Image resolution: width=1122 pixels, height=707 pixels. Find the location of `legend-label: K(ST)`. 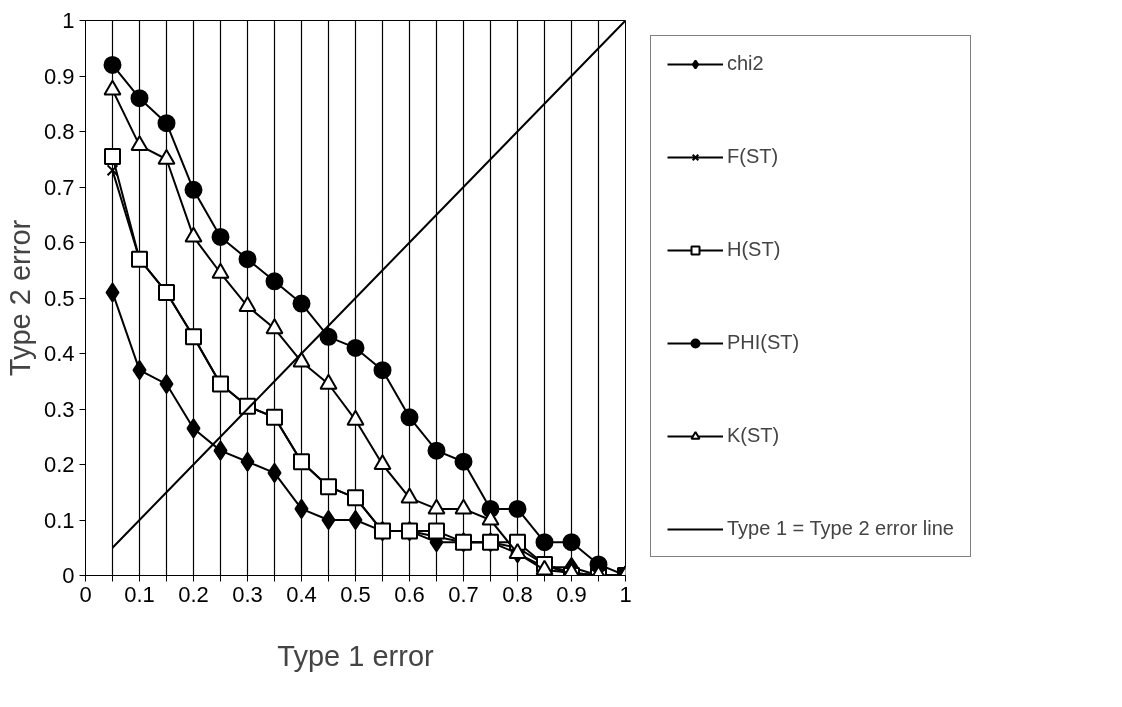

legend-label: K(ST) is located at coordinates (753, 435).